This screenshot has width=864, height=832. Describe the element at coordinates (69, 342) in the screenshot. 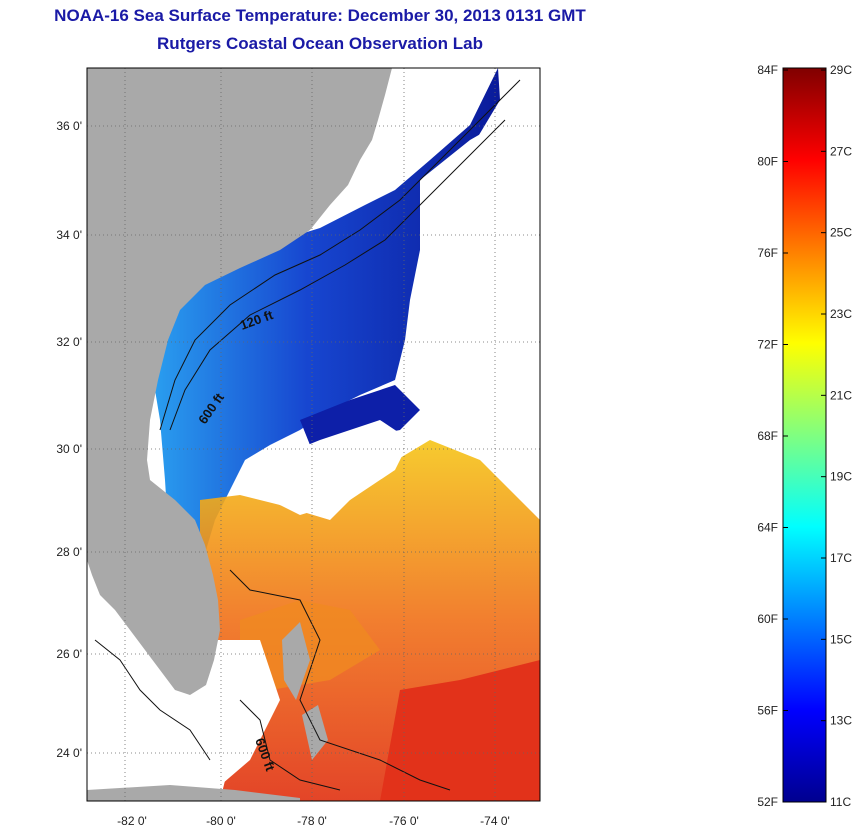

I see `lat-tick-label: 32 0'` at that location.